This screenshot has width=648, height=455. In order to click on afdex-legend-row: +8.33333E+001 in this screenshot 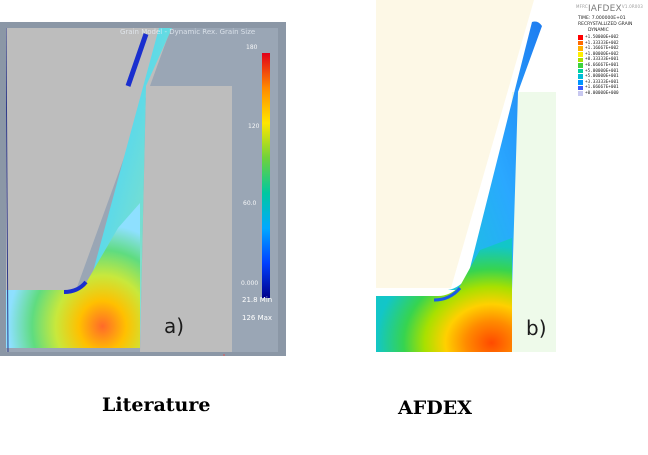, I will do `click(598, 59)`.